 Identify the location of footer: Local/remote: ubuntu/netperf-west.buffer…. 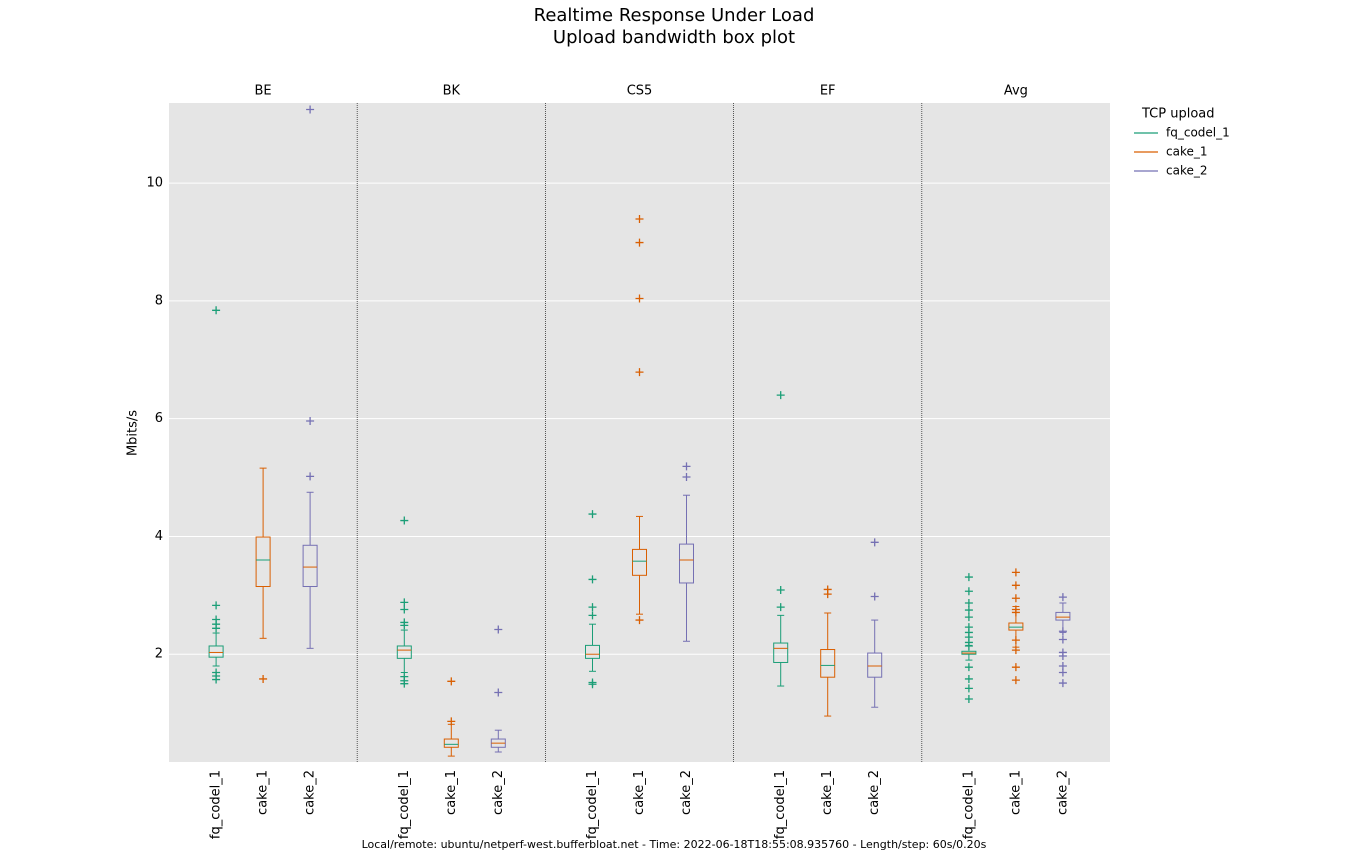
(674, 844).